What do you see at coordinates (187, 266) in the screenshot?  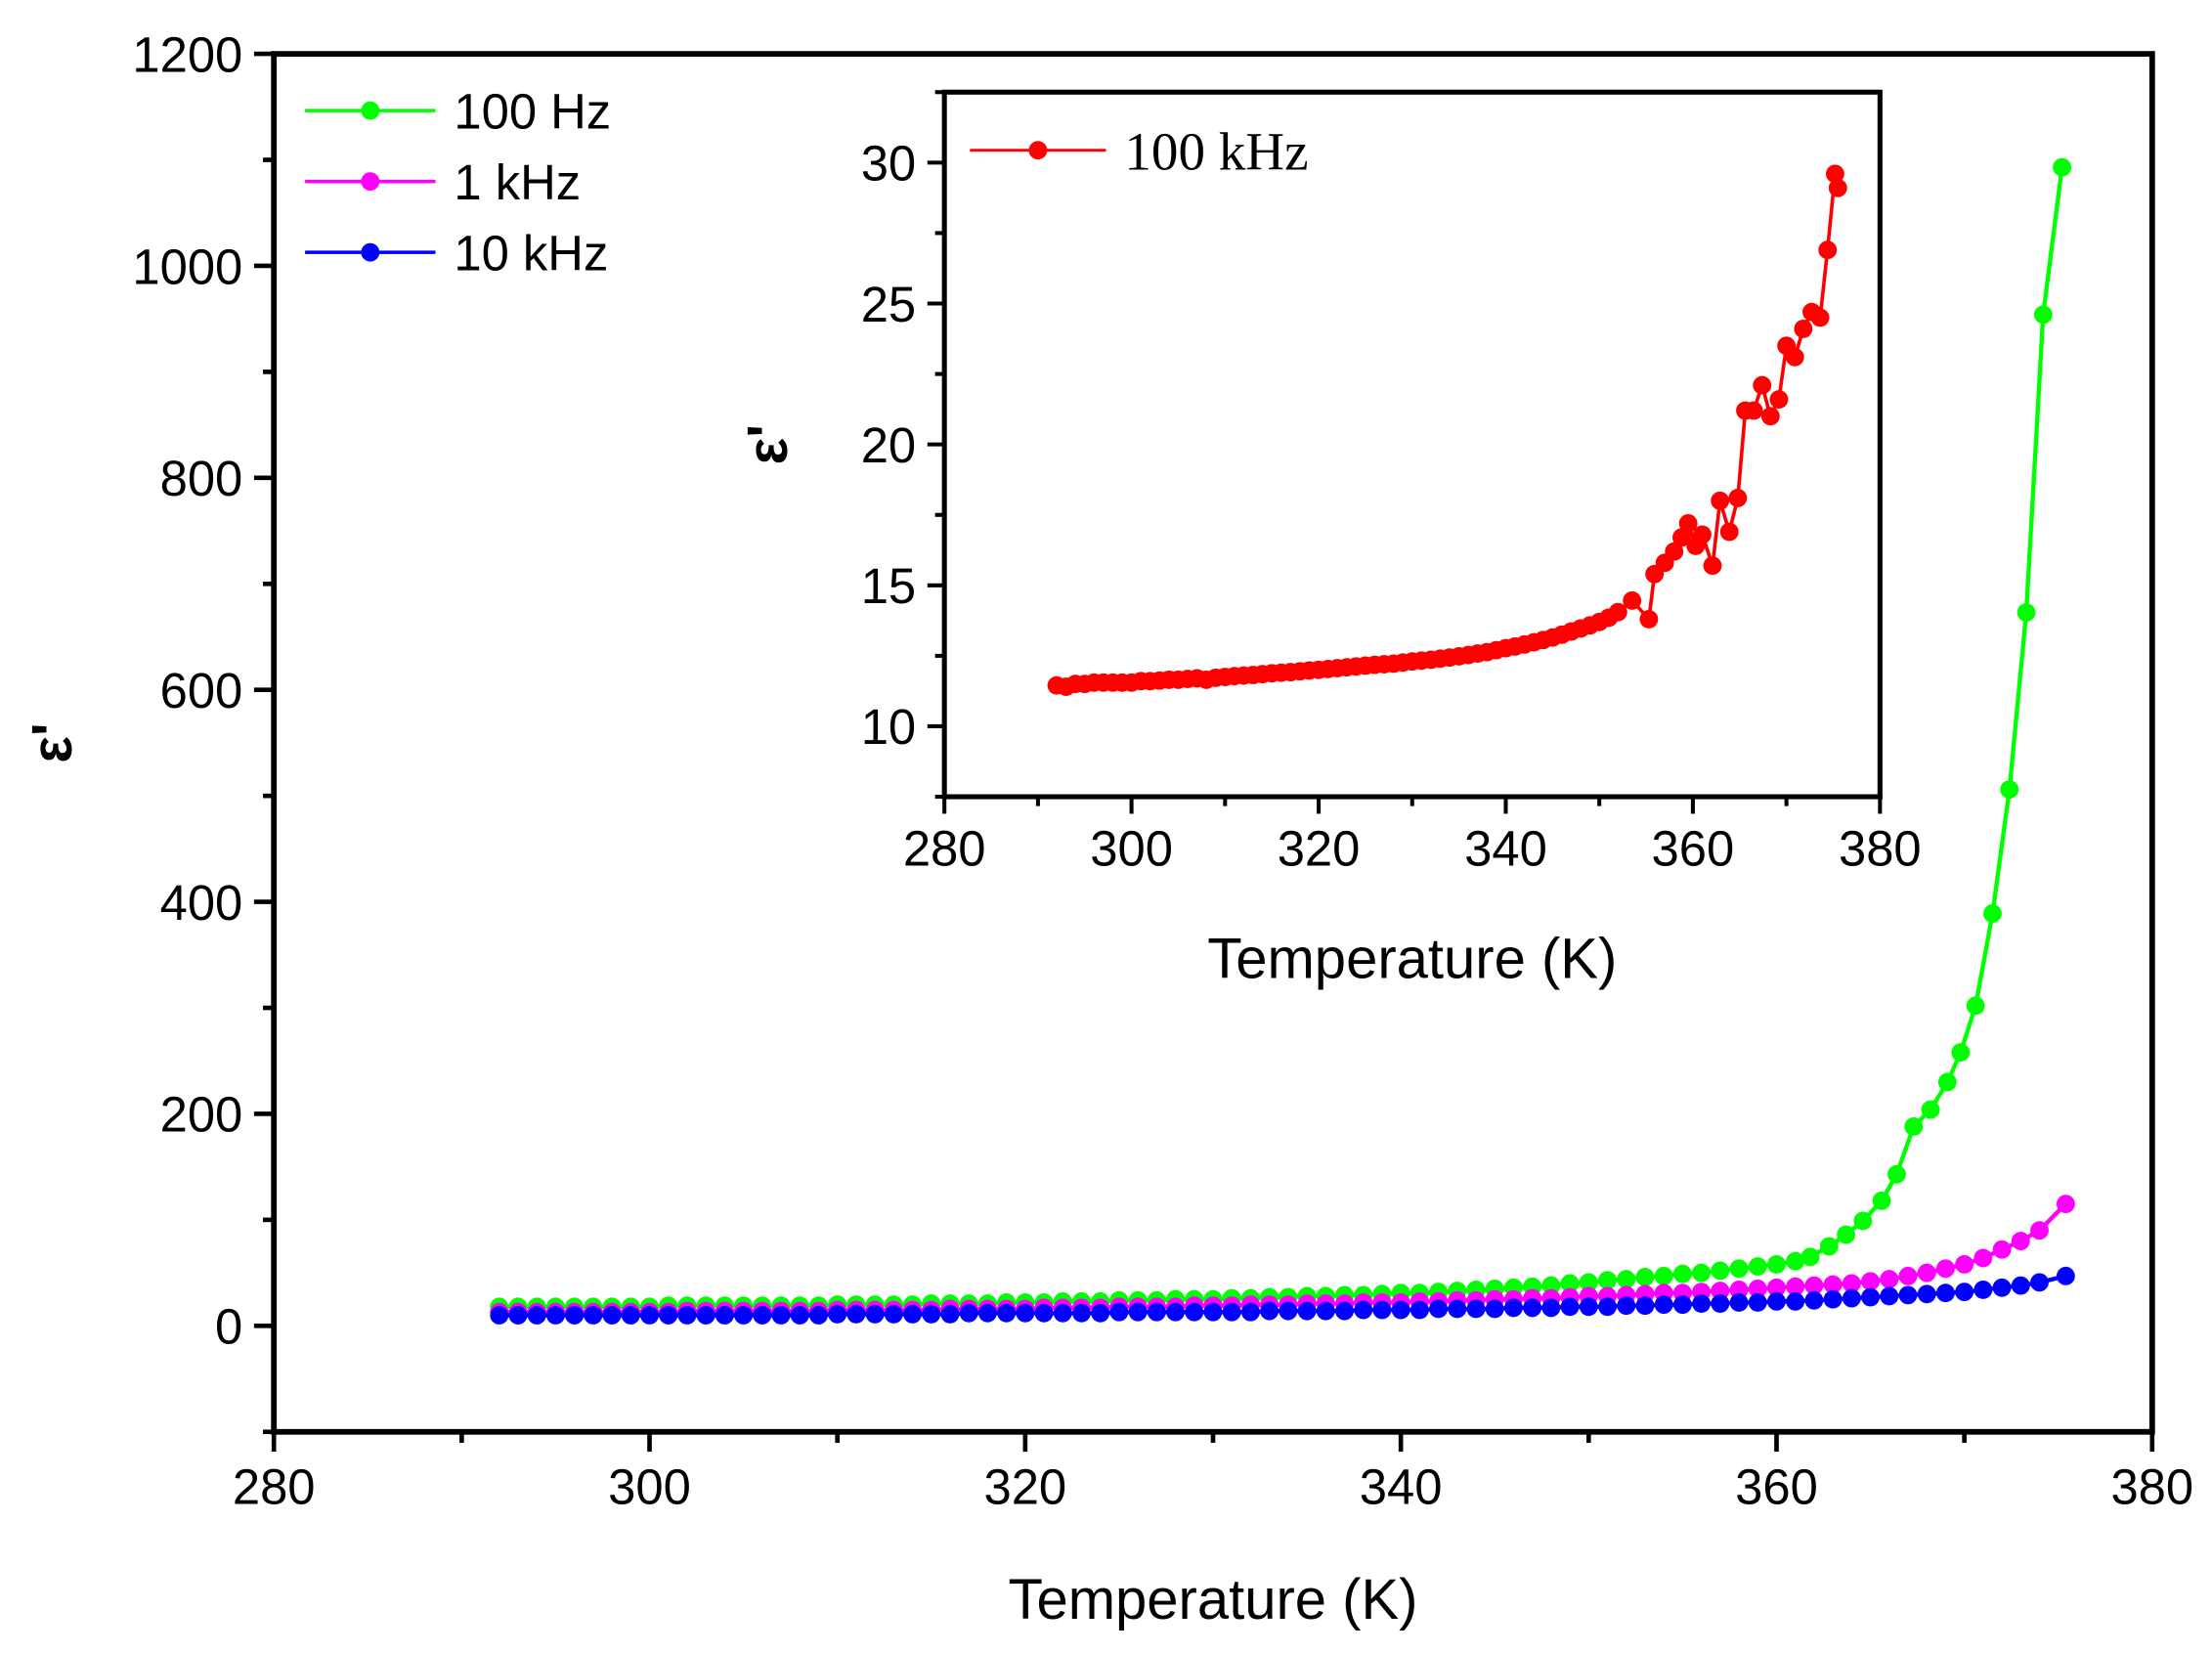 I see `y-tick-label: 1000` at bounding box center [187, 266].